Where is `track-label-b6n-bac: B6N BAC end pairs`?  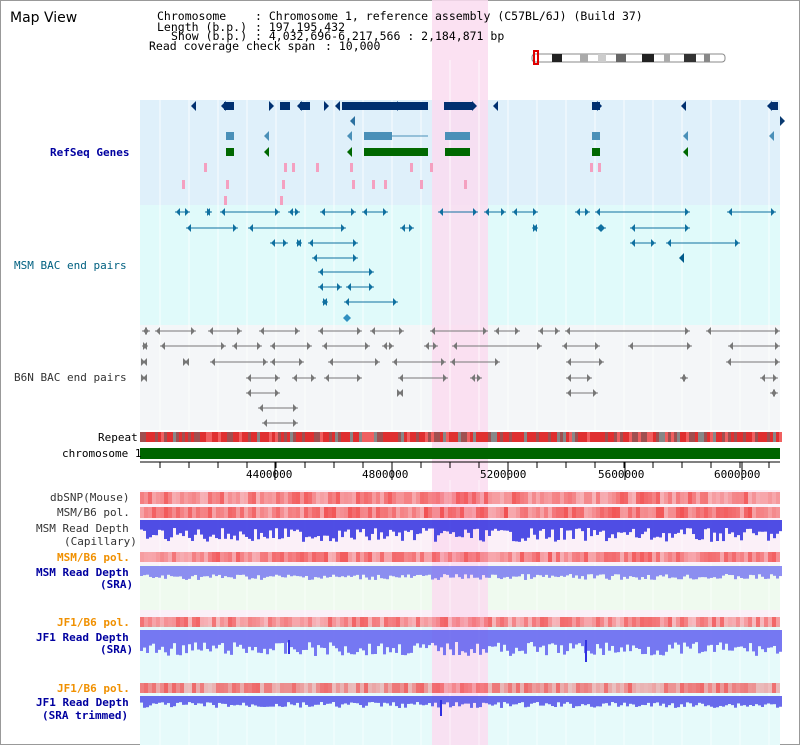 track-label-b6n-bac: B6N BAC end pairs is located at coordinates (70, 377).